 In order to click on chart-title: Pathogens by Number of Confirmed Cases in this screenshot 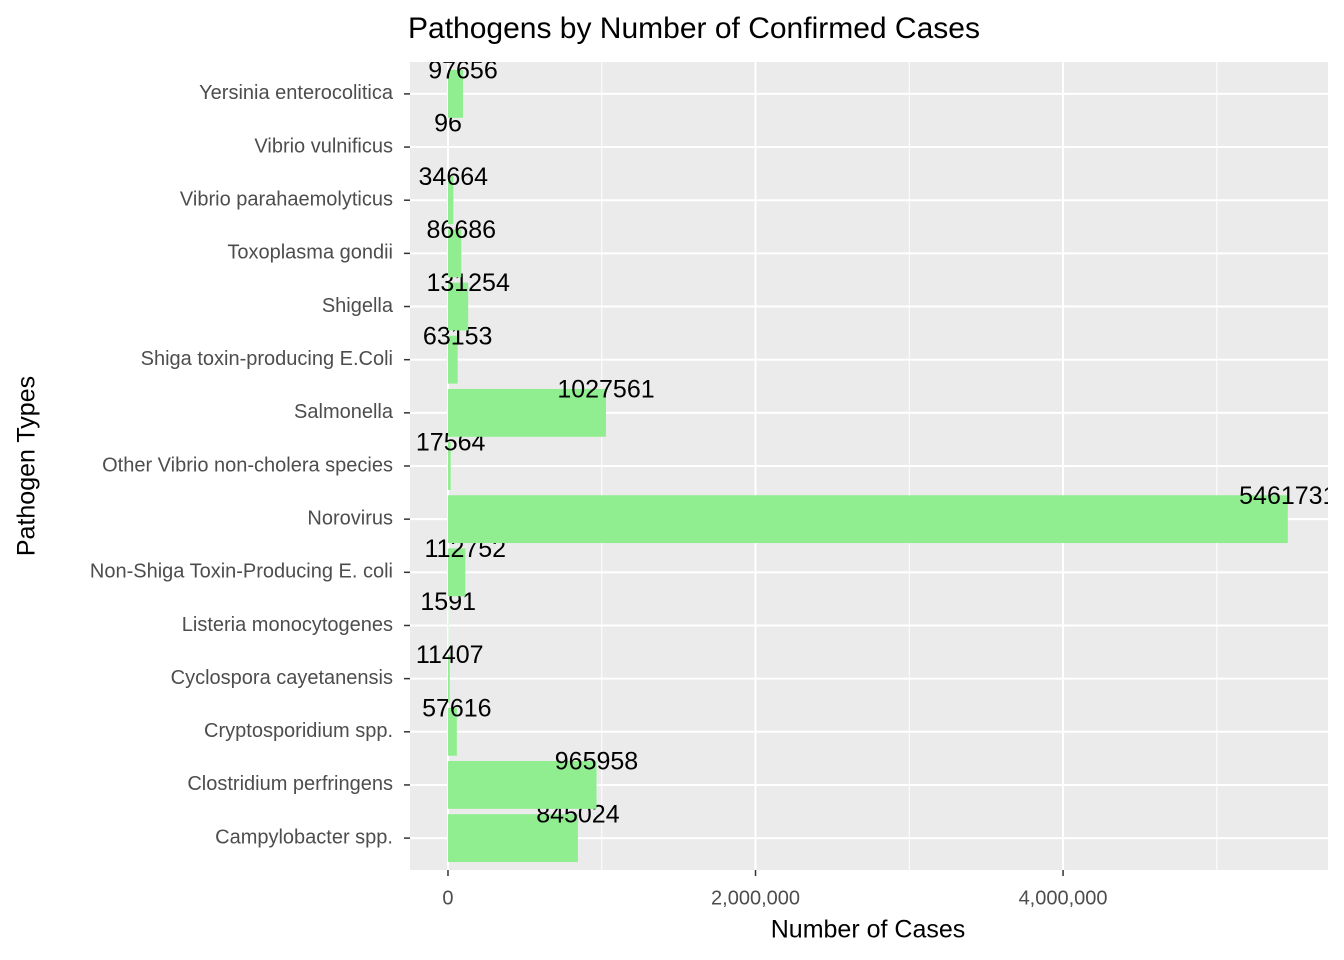, I will do `click(694, 28)`.